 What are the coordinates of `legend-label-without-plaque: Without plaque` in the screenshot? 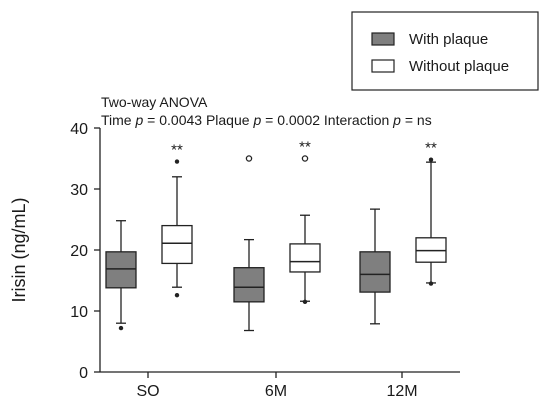 It's located at (459, 66).